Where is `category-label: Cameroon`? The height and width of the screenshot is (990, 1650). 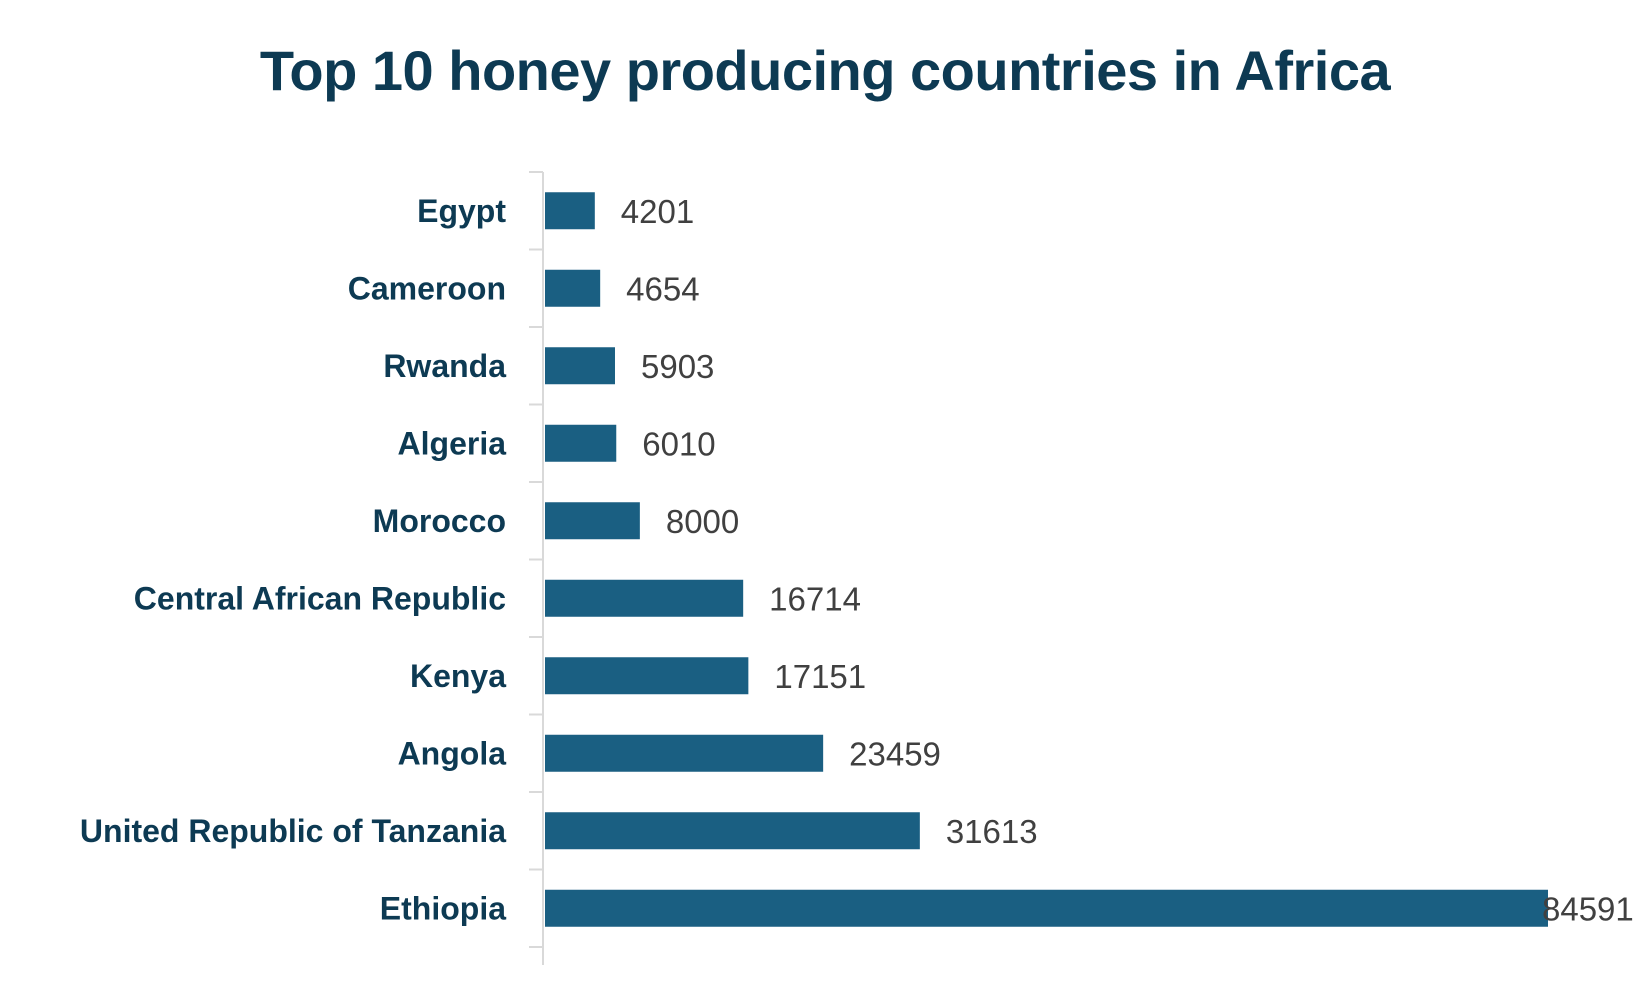 category-label: Cameroon is located at coordinates (427, 288).